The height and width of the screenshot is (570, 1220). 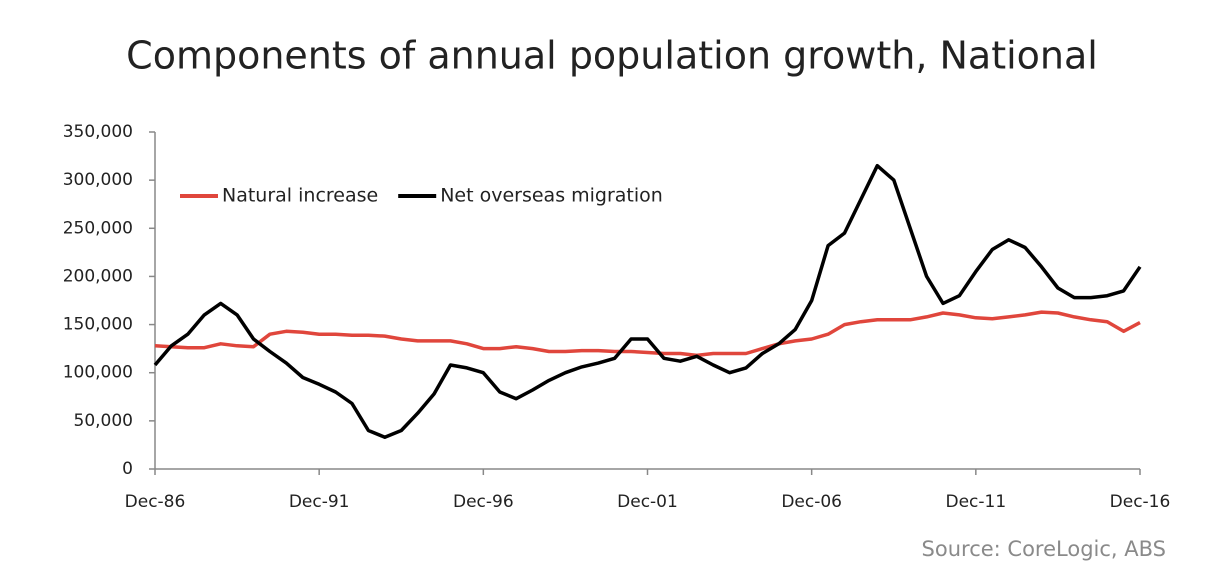 What do you see at coordinates (300, 196) in the screenshot?
I see `legend-label: Natural increase` at bounding box center [300, 196].